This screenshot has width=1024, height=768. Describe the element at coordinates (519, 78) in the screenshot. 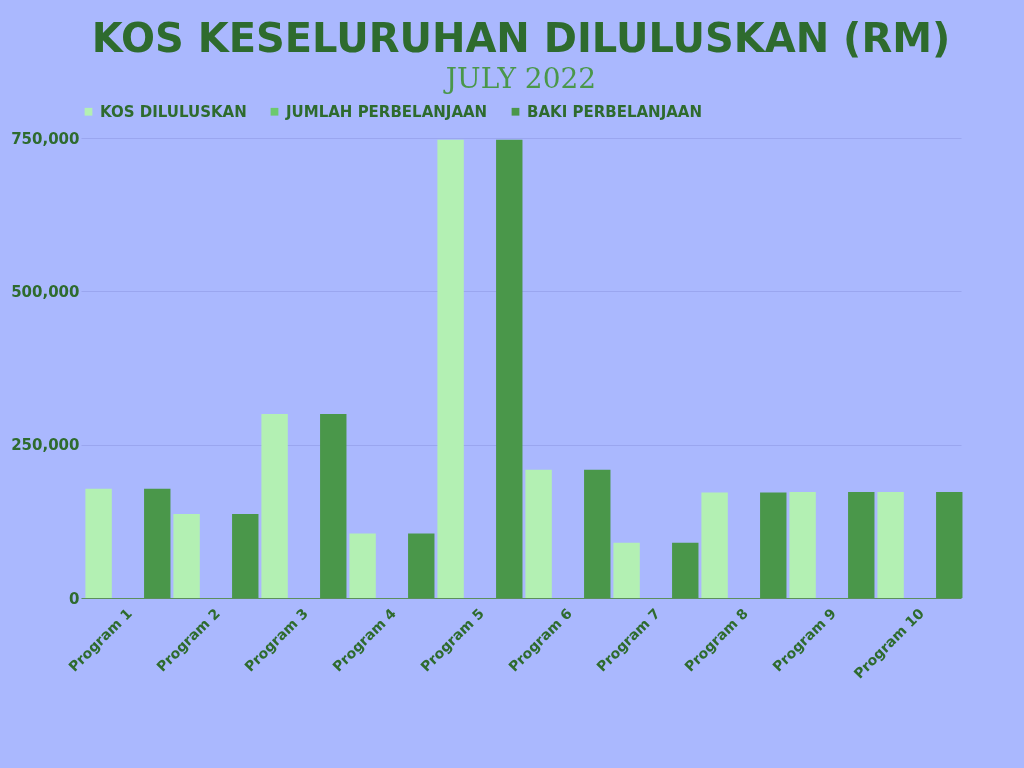

I see `chart-subtitle: JULY 2022` at that location.